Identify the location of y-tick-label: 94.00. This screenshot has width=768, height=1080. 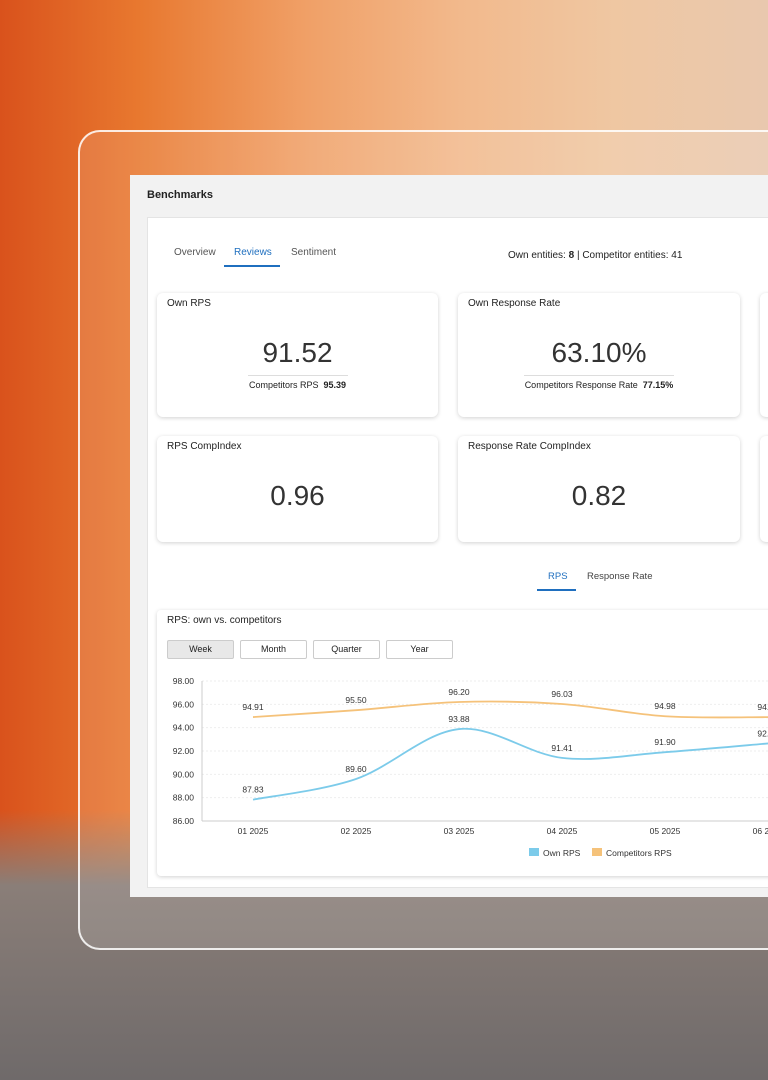
(184, 728).